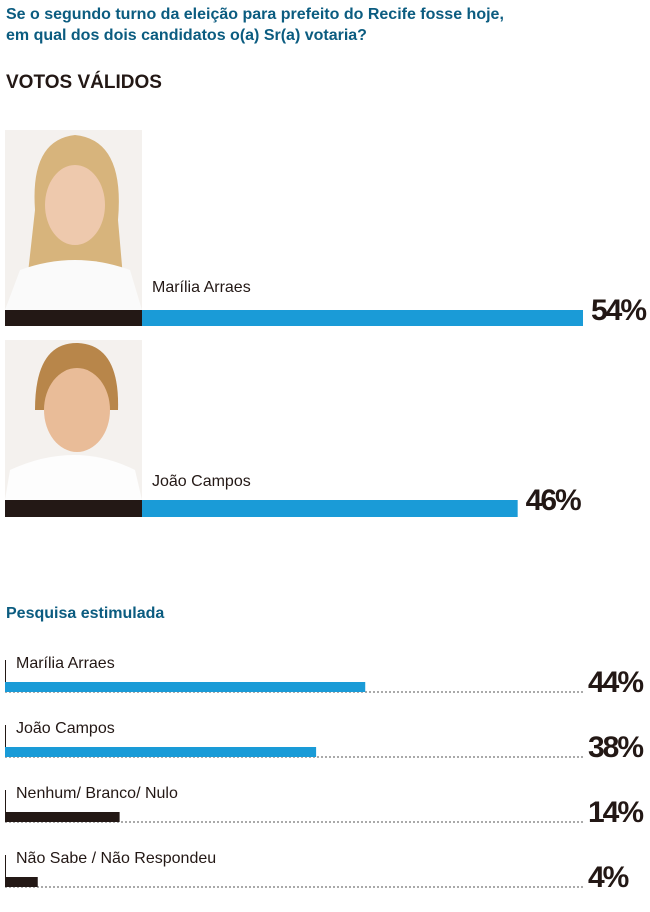 The width and height of the screenshot is (650, 912). What do you see at coordinates (85, 613) in the screenshot?
I see `section-title: Pesquisa estimulada` at bounding box center [85, 613].